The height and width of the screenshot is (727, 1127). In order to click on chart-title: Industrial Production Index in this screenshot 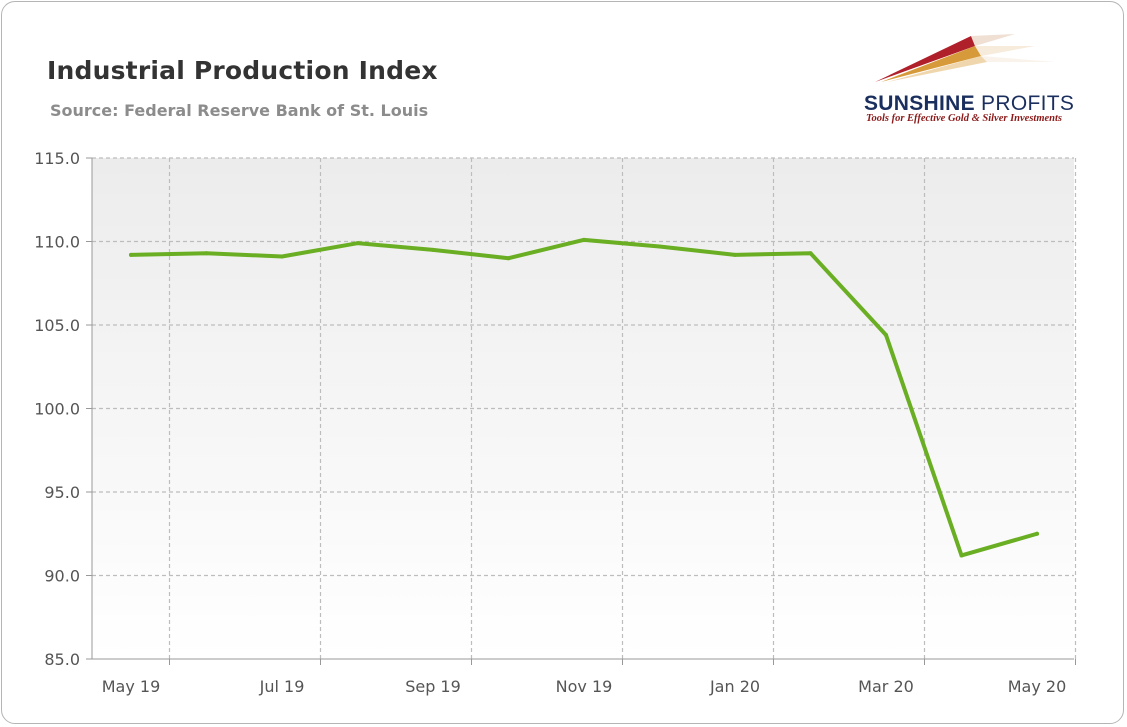, I will do `click(242, 70)`.